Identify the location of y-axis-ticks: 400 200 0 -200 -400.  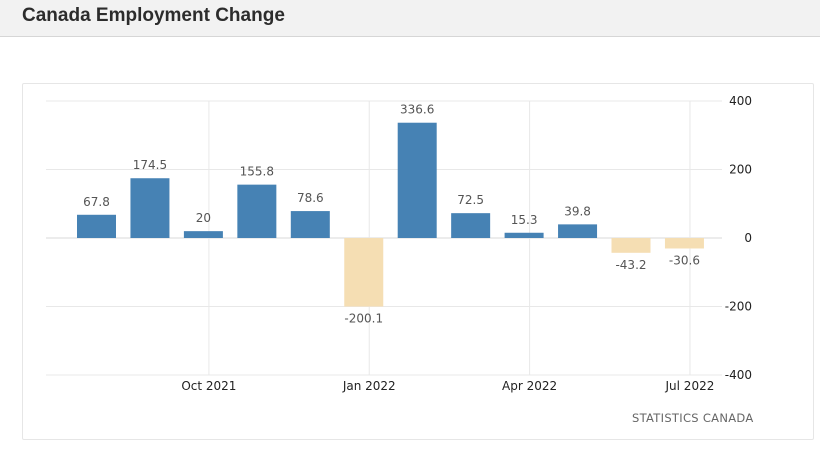
(738, 238).